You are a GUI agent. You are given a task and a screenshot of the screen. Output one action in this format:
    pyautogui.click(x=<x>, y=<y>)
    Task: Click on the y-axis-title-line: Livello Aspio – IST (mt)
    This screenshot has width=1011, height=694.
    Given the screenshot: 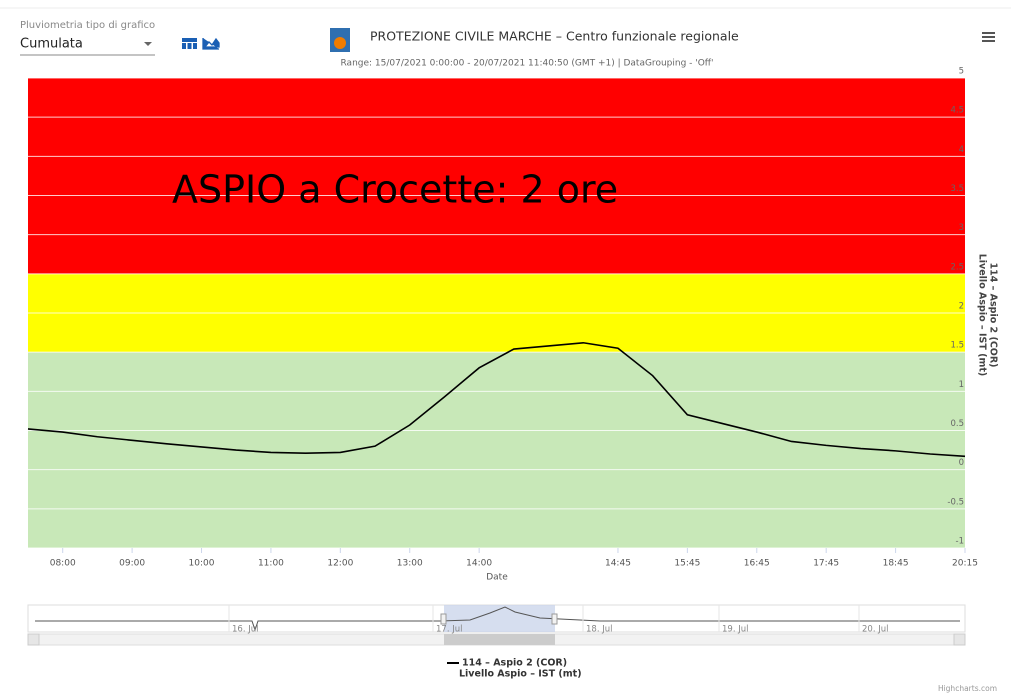 What is the action you would take?
    pyautogui.click(x=982, y=315)
    